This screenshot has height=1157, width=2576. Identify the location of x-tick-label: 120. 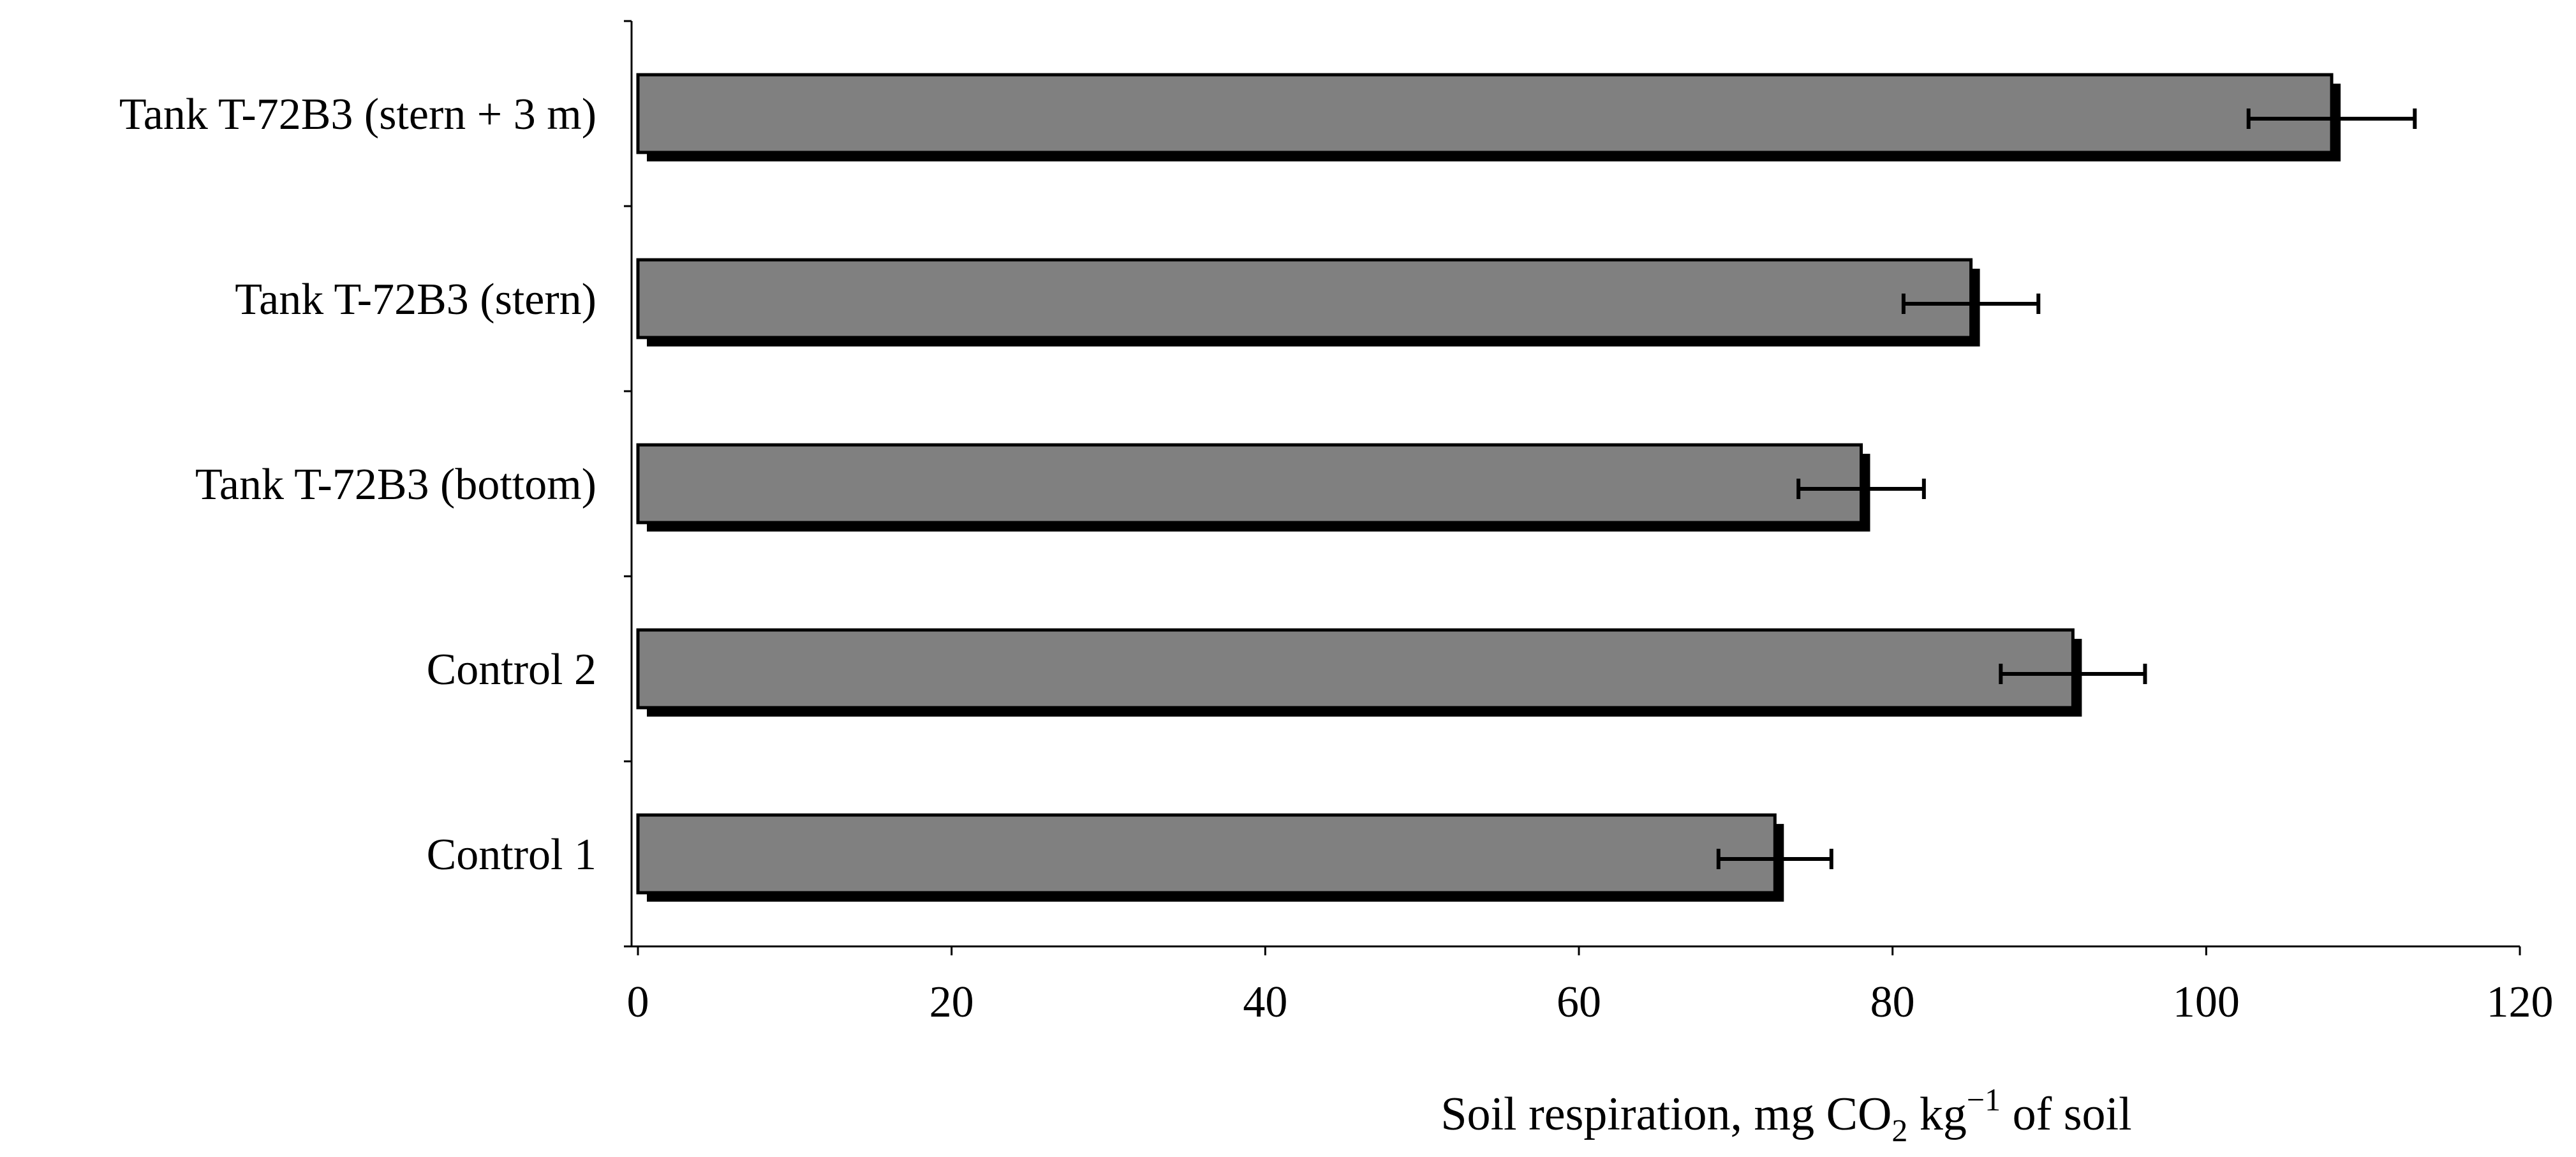
(2520, 1003).